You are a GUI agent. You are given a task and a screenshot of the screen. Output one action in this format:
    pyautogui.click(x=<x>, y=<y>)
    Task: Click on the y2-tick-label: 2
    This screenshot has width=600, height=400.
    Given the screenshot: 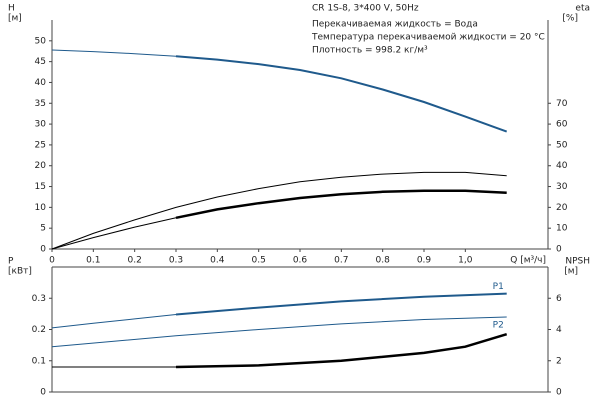 What is the action you would take?
    pyautogui.click(x=559, y=361)
    